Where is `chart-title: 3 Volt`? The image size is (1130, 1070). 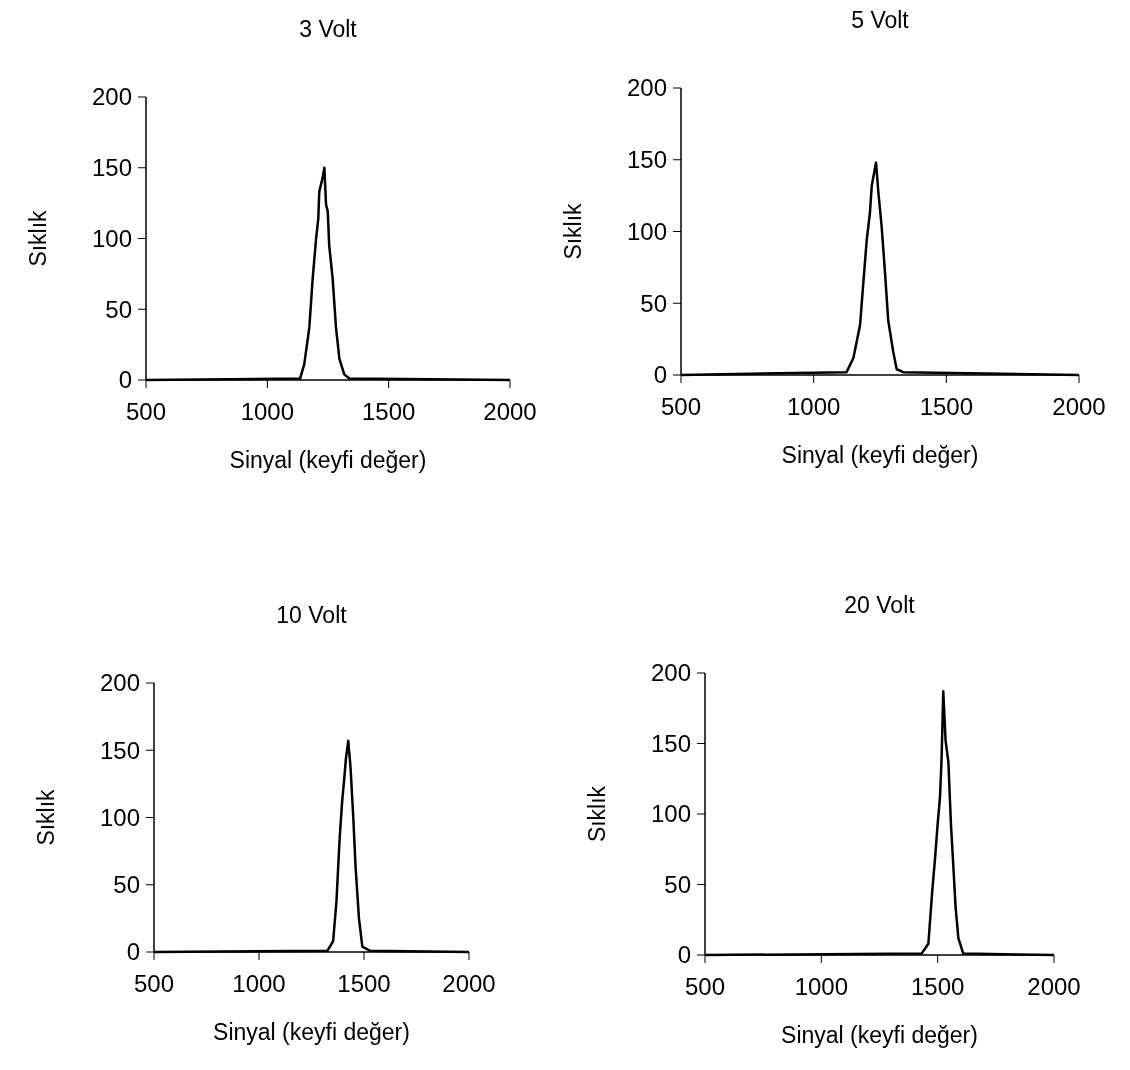 chart-title: 3 Volt is located at coordinates (328, 29).